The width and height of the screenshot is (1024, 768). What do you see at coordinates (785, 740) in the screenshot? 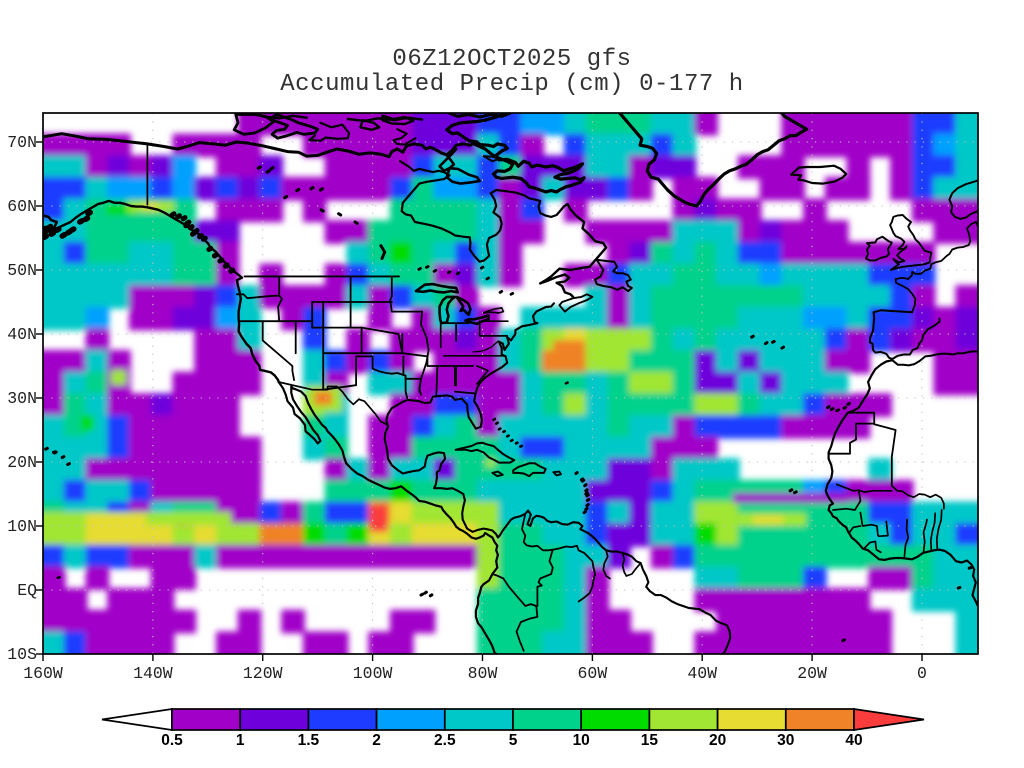
I see `svg-text: 30` at bounding box center [785, 740].